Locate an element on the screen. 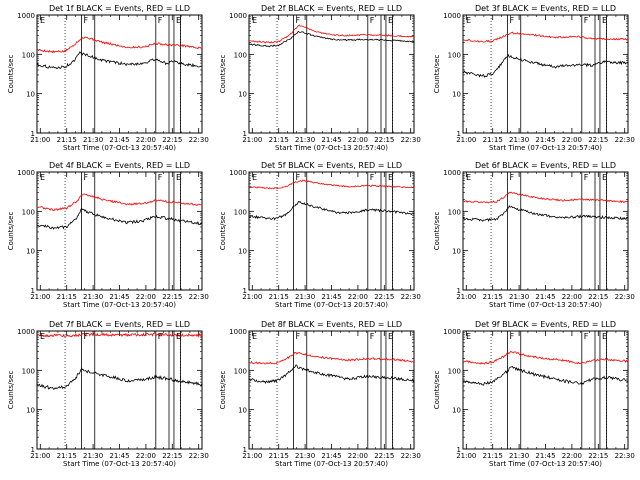 The image size is (640, 480). chart-title: Det 3f BLACK = Events, RED = LLD is located at coordinates (545, 8).